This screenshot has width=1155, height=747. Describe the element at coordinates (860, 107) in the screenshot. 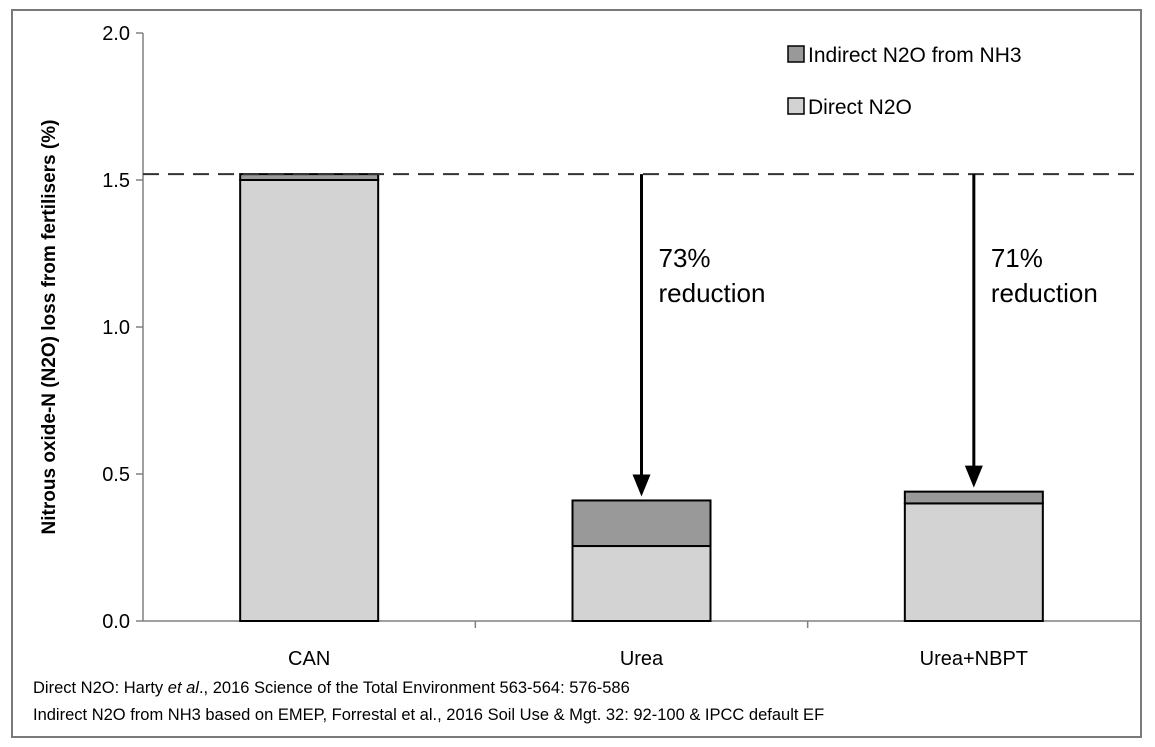

I see `legend-label: Direct N2O` at that location.